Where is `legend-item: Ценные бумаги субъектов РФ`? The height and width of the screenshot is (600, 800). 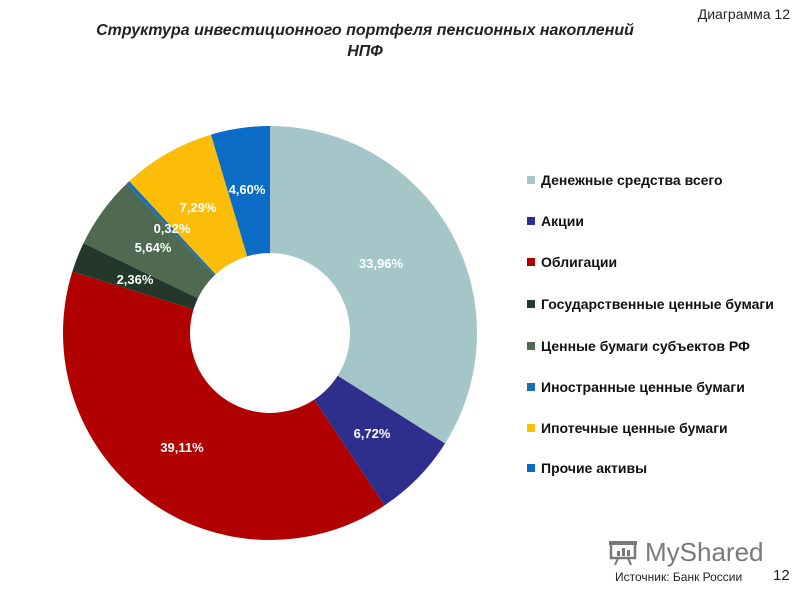 legend-item: Ценные бумаги субъектов РФ is located at coordinates (662, 346).